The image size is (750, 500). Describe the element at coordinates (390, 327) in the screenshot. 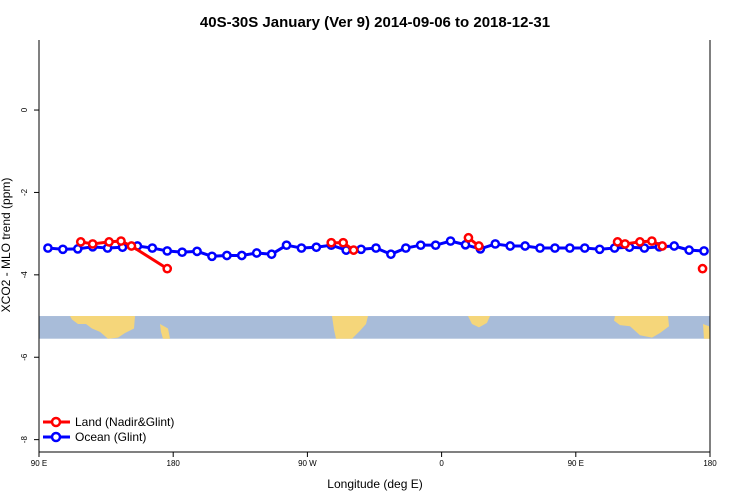

I see `map-strip-land` at that location.